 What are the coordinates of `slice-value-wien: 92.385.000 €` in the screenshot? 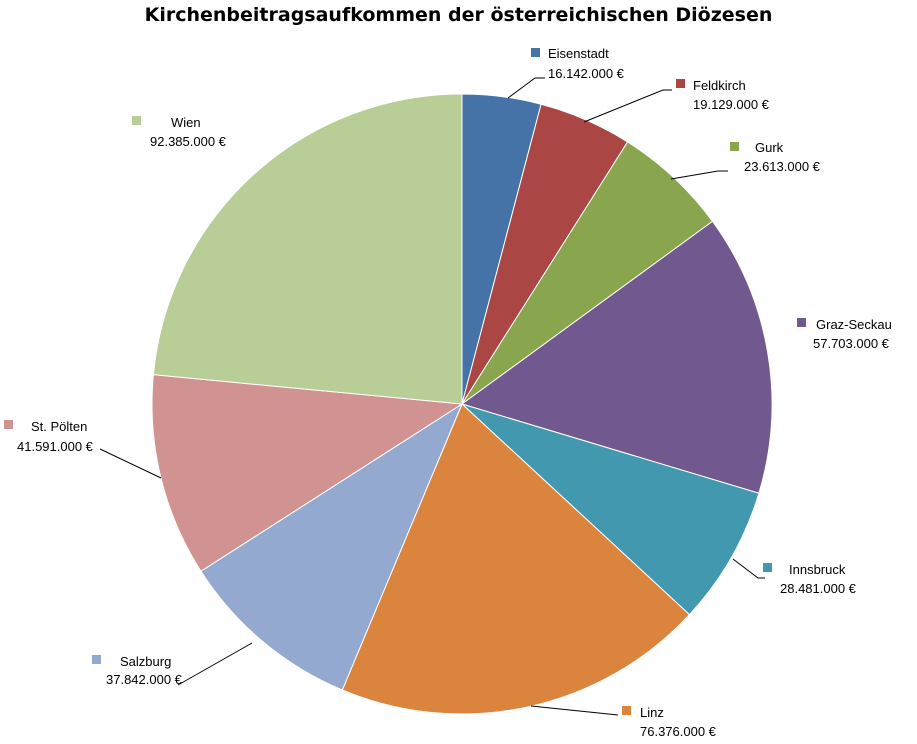 It's located at (188, 141).